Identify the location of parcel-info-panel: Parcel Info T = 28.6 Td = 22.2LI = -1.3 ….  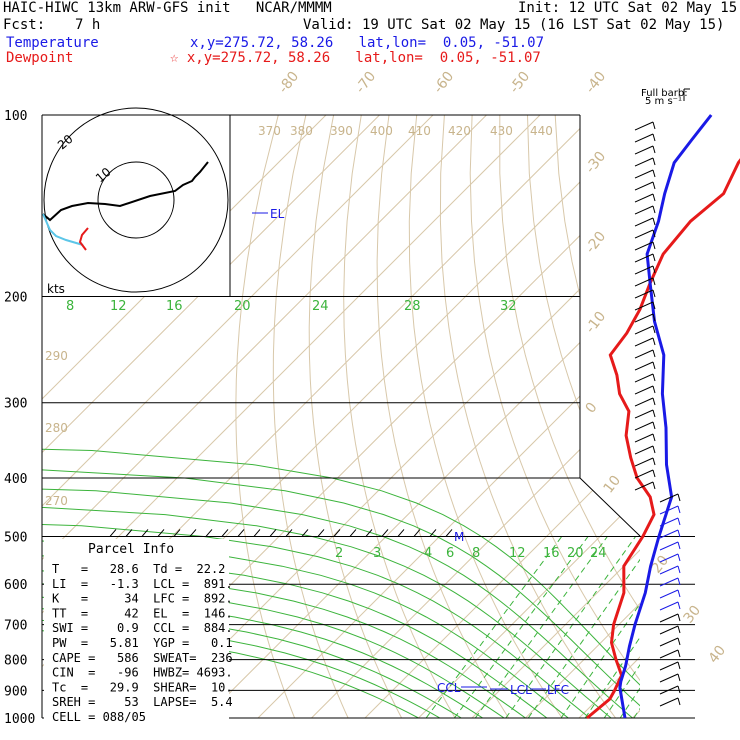
(138, 637).